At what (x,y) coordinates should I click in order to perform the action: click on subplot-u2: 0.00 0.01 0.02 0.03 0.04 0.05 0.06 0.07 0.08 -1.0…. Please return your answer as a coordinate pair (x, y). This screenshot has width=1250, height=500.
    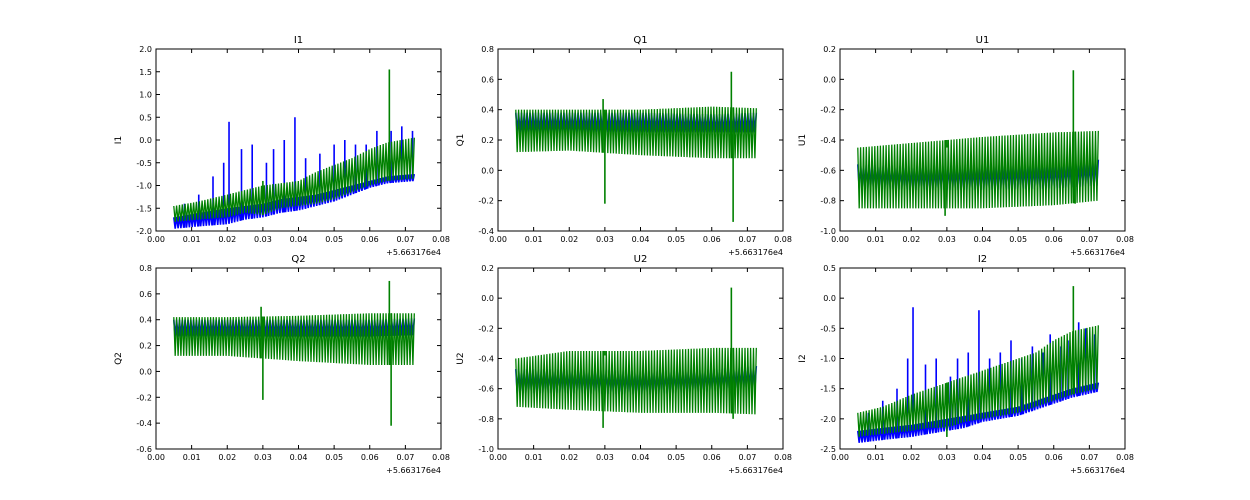
    Looking at the image, I should click on (624, 364).